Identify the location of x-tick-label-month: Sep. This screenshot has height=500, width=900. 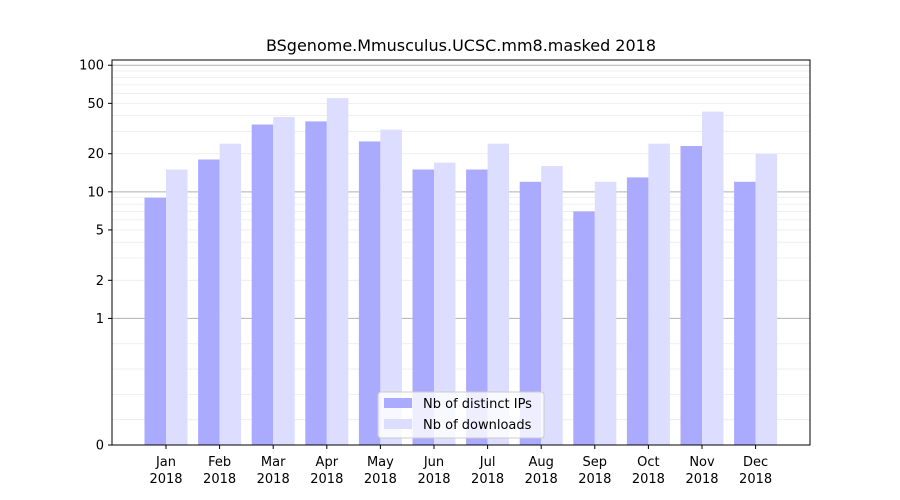
(595, 462).